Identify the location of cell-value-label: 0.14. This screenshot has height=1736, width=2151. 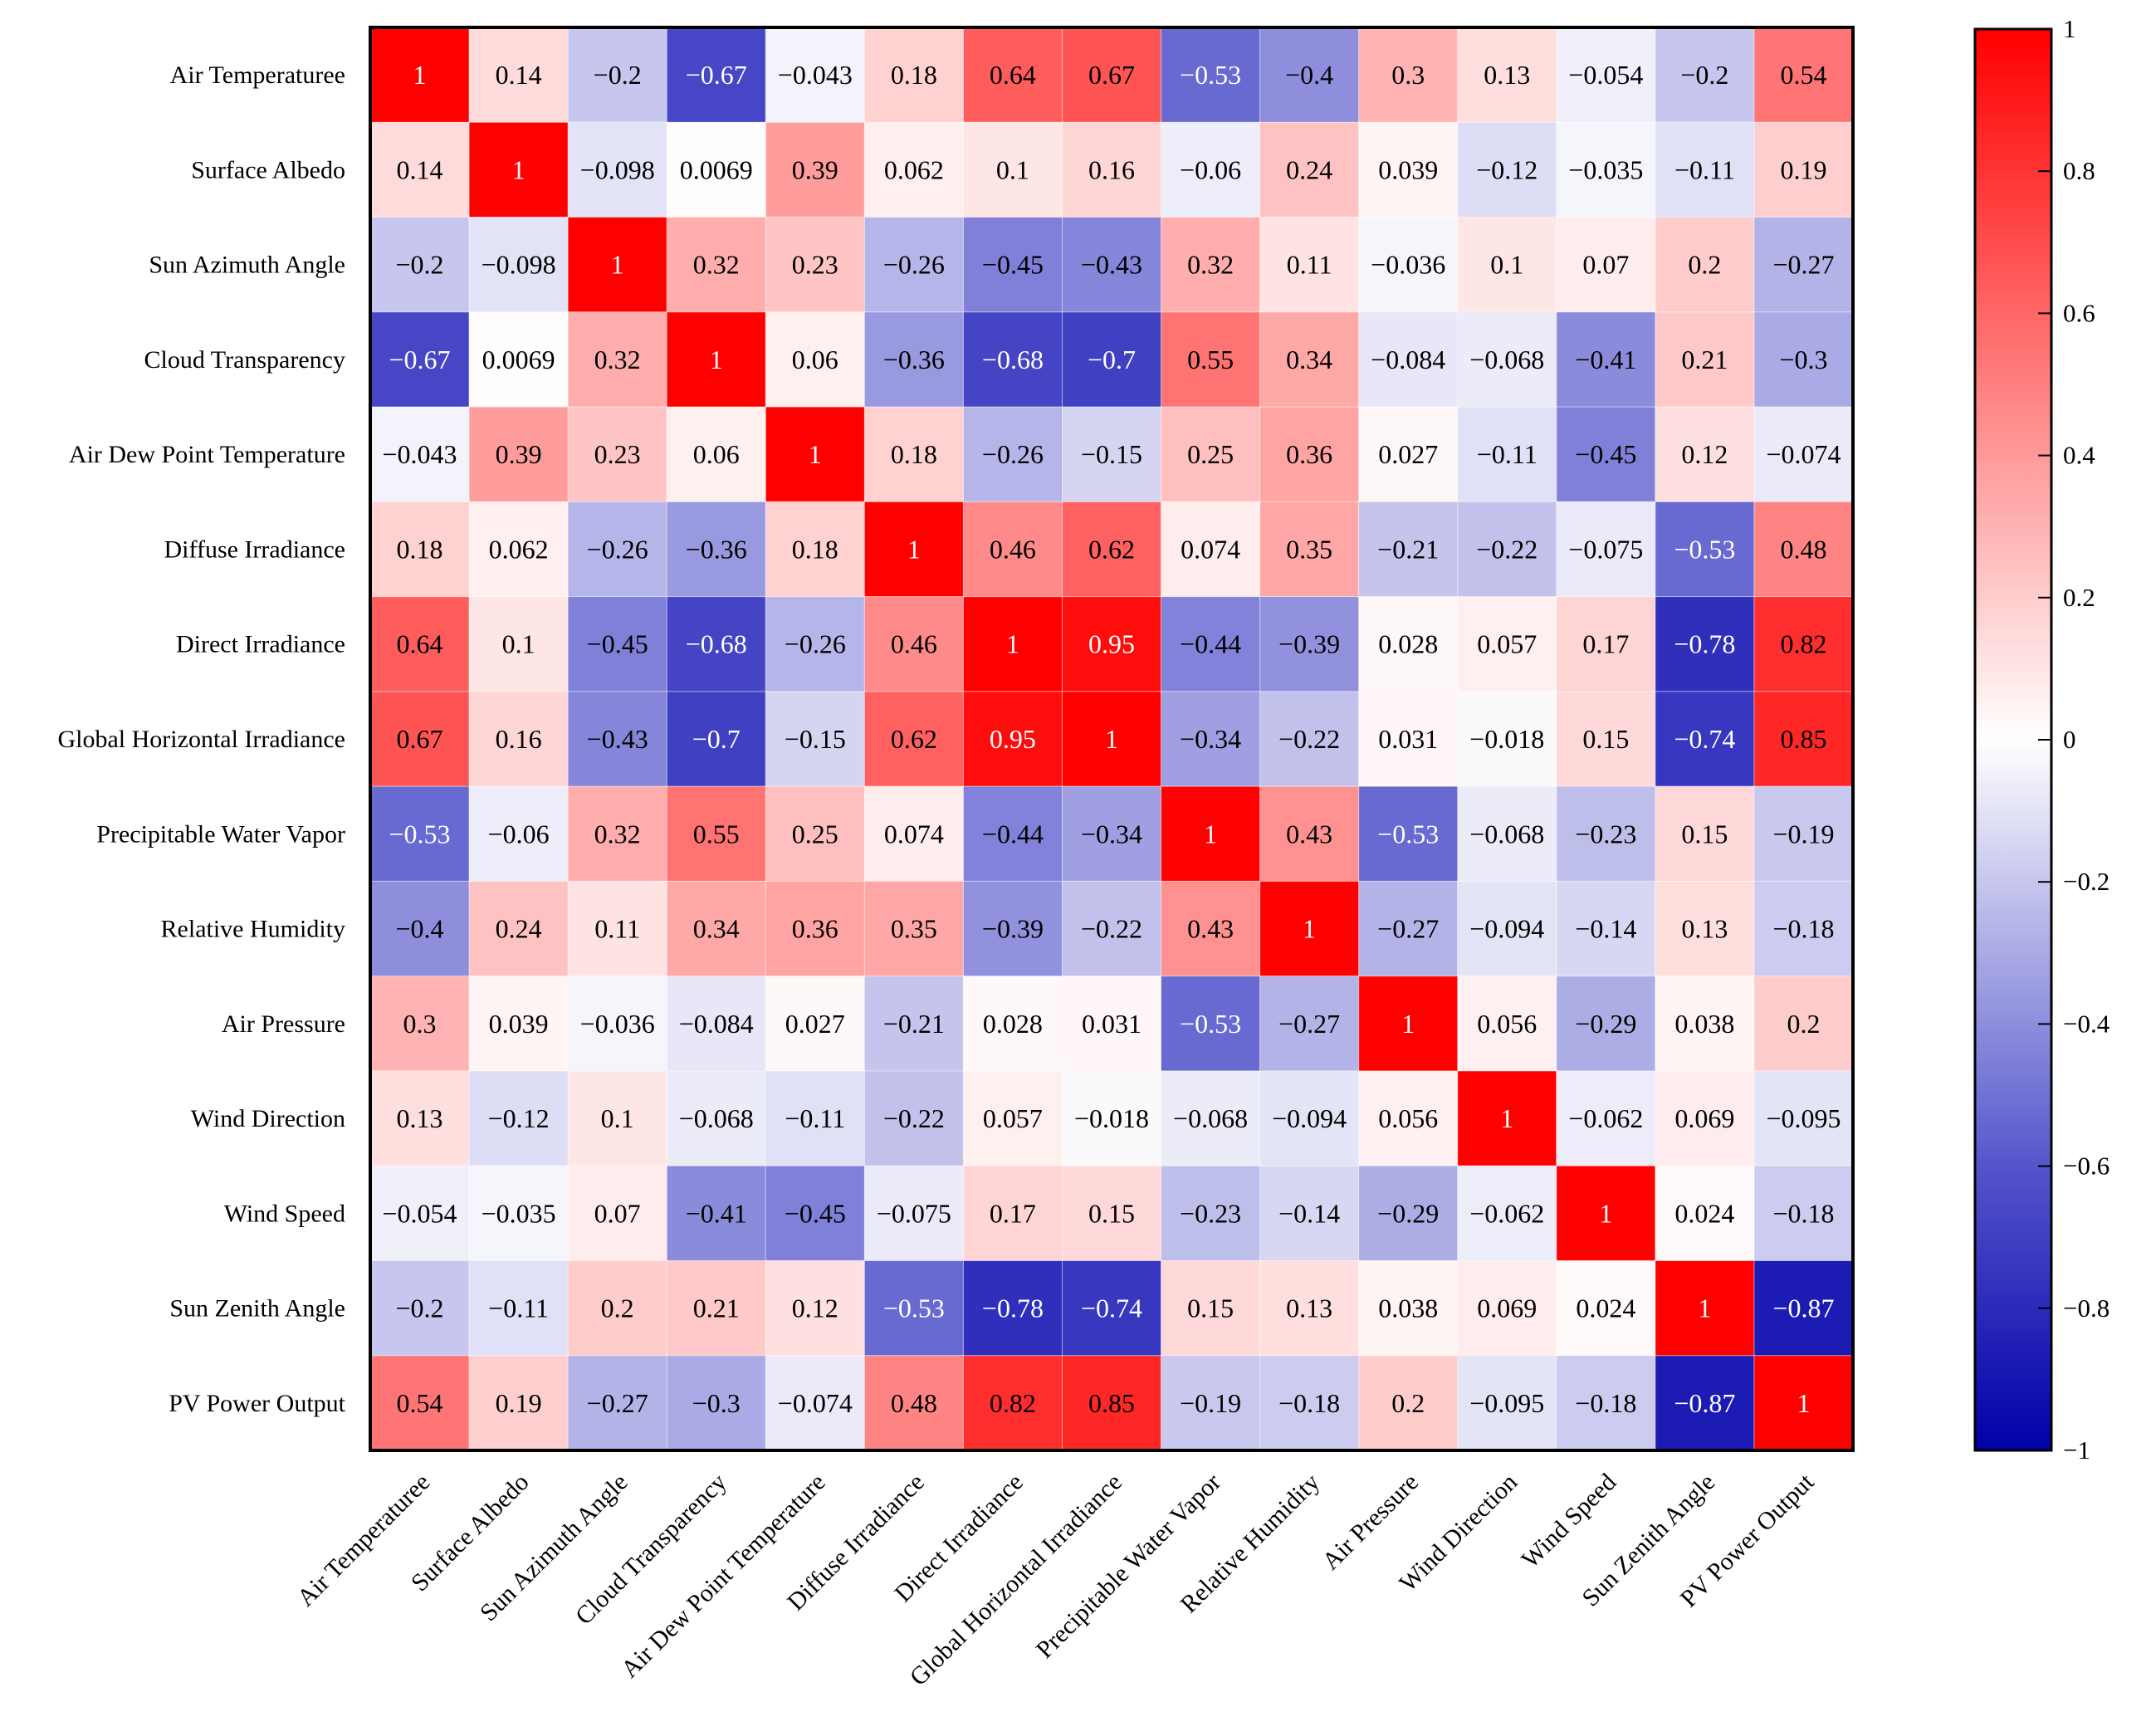
(420, 169).